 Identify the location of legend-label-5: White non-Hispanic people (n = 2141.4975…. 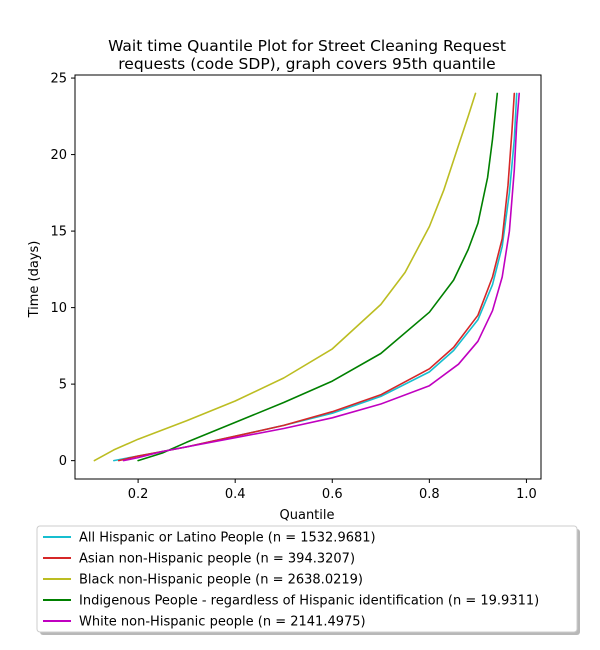
(222, 622).